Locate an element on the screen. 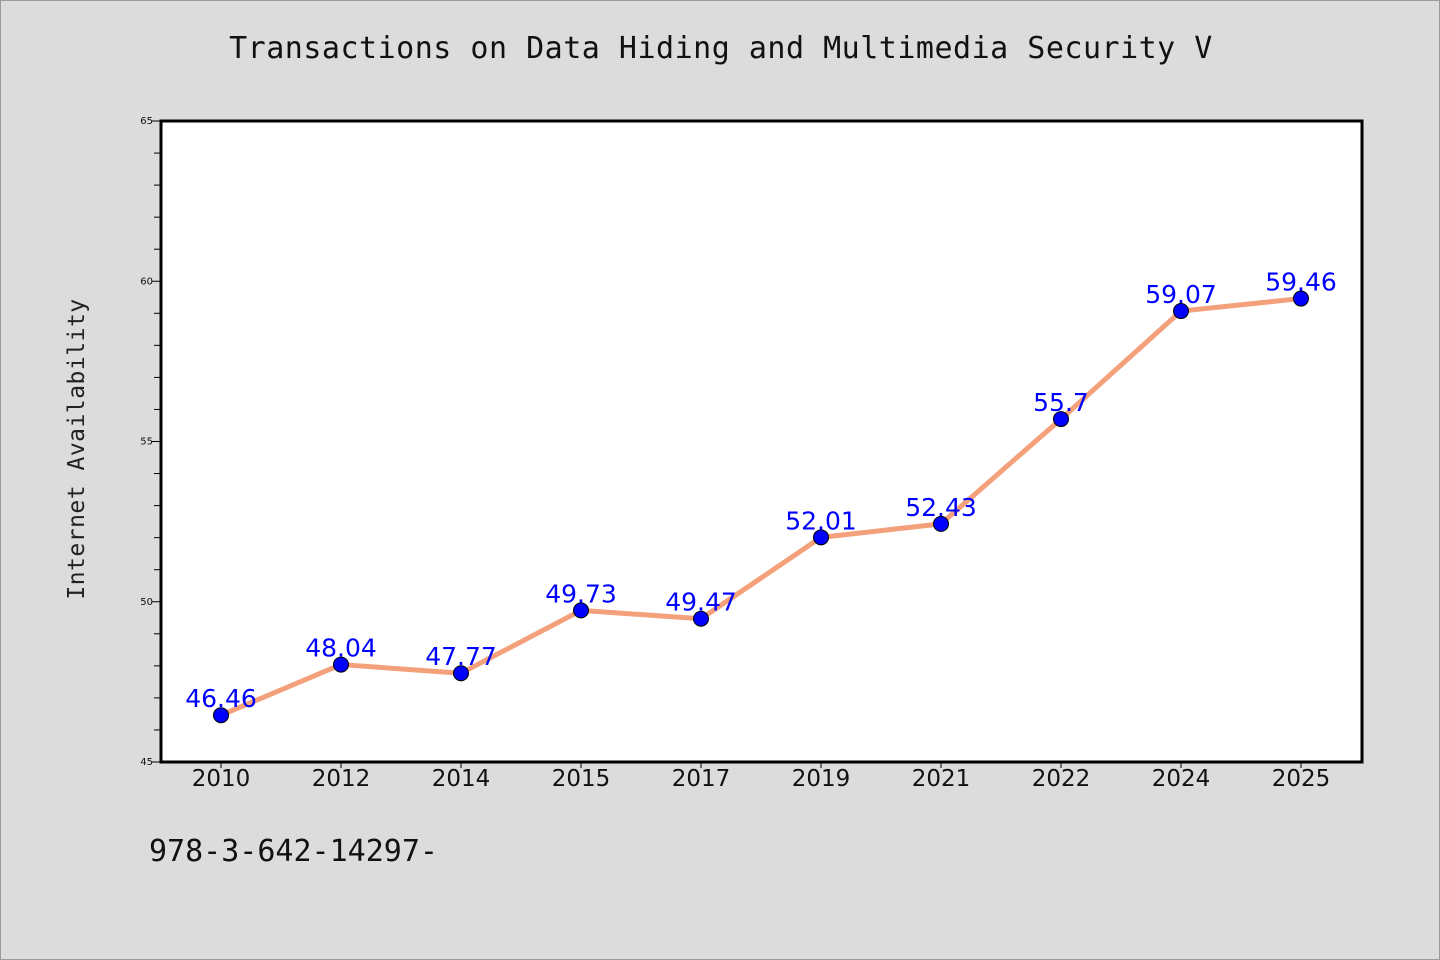 The height and width of the screenshot is (960, 1440). y-tick-label: 60 is located at coordinates (146, 281).